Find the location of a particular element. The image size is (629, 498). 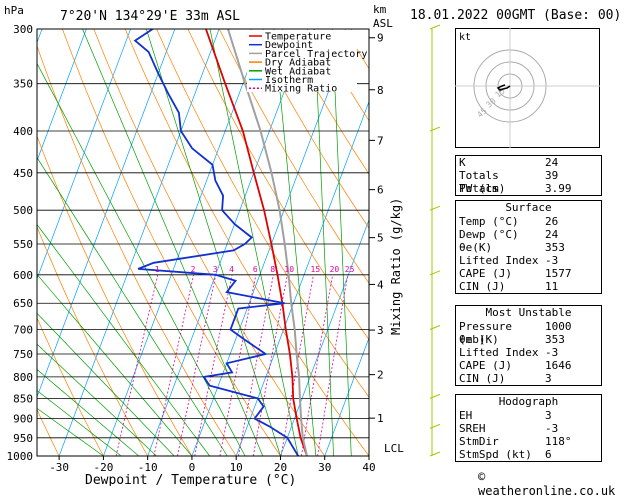

mixing-ratio-label: 1 is located at coordinates (157, 269).